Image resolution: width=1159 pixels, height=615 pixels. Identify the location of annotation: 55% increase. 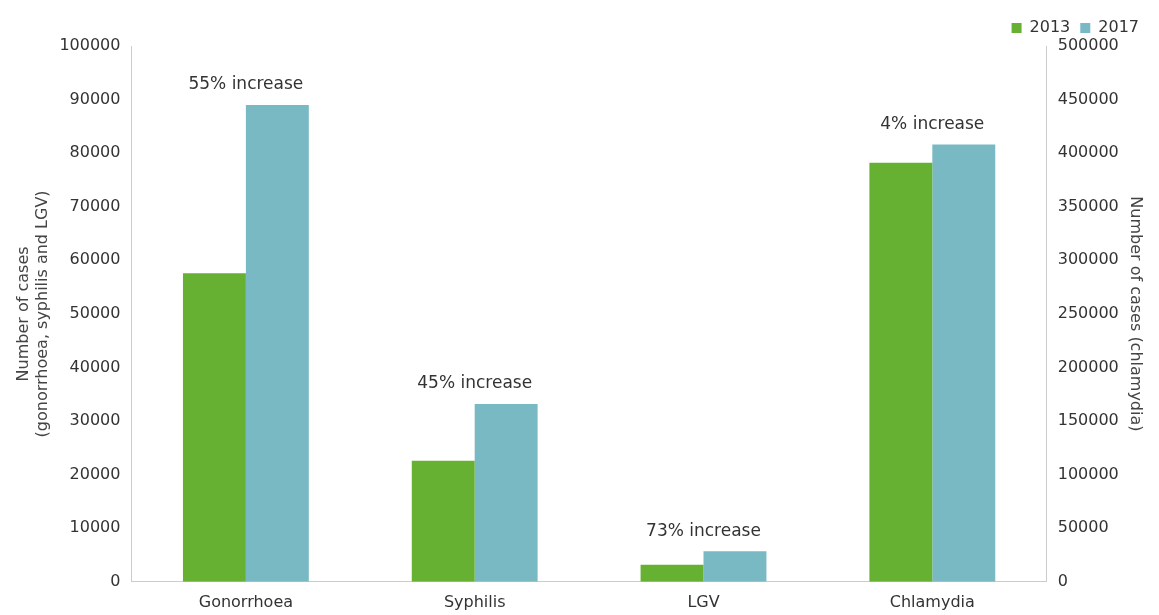
(246, 83).